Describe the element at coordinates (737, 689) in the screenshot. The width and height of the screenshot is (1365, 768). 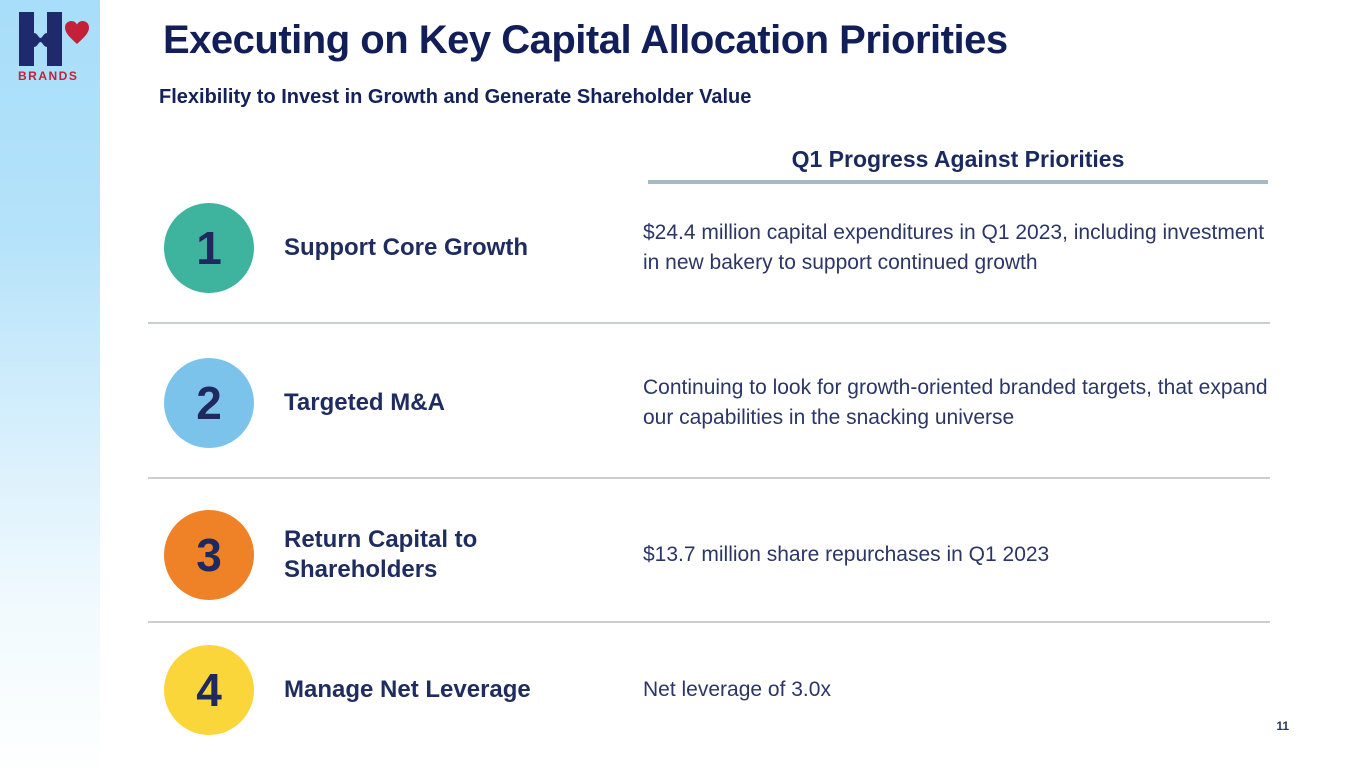
I see `priority-progress-text: Net leverage of 3.0x` at that location.